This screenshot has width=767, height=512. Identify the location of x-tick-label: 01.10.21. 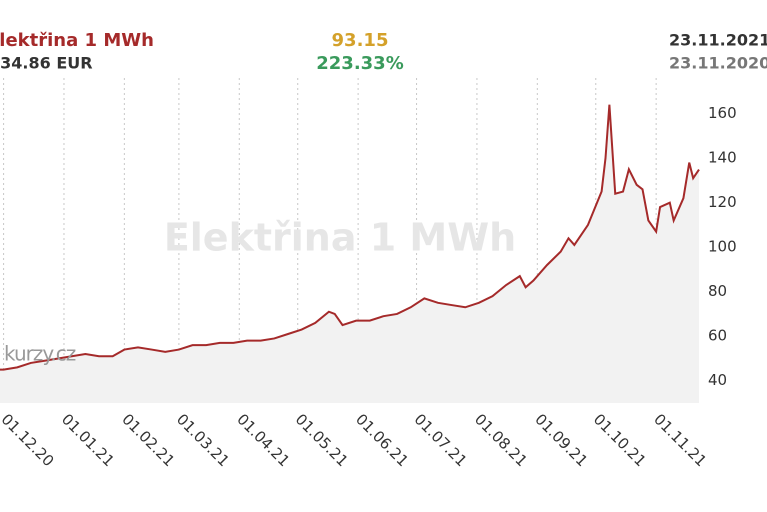
(620, 440).